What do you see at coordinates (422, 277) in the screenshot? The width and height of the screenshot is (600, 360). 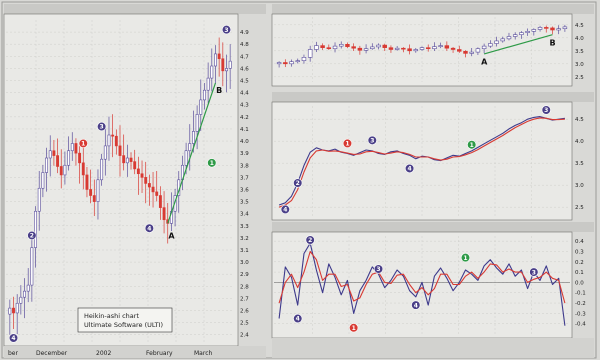 I see `series-line-signal` at bounding box center [422, 277].